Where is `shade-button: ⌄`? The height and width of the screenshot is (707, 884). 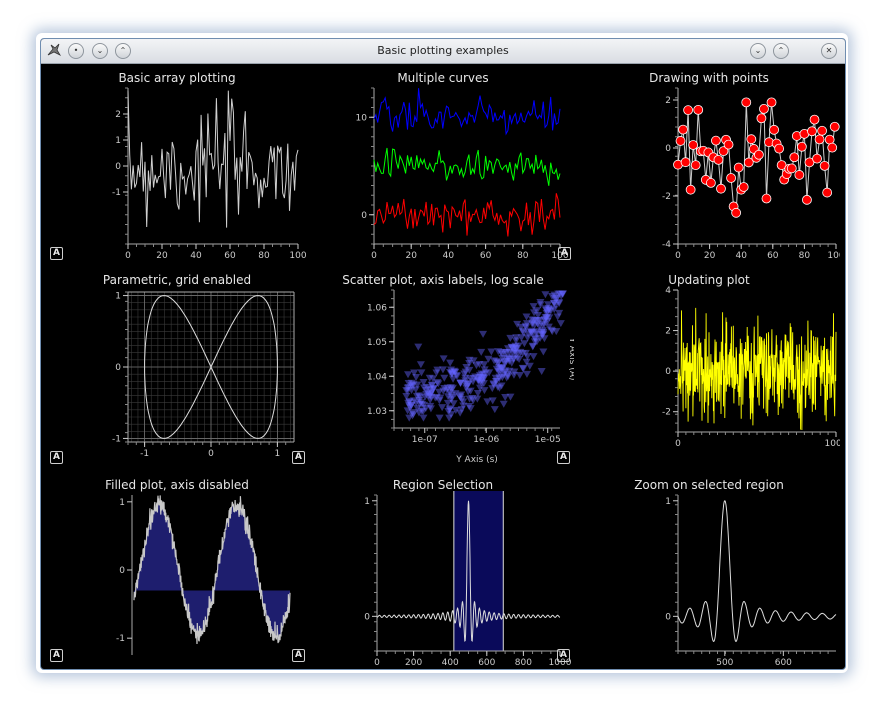 shade-button: ⌄ is located at coordinates (100, 51).